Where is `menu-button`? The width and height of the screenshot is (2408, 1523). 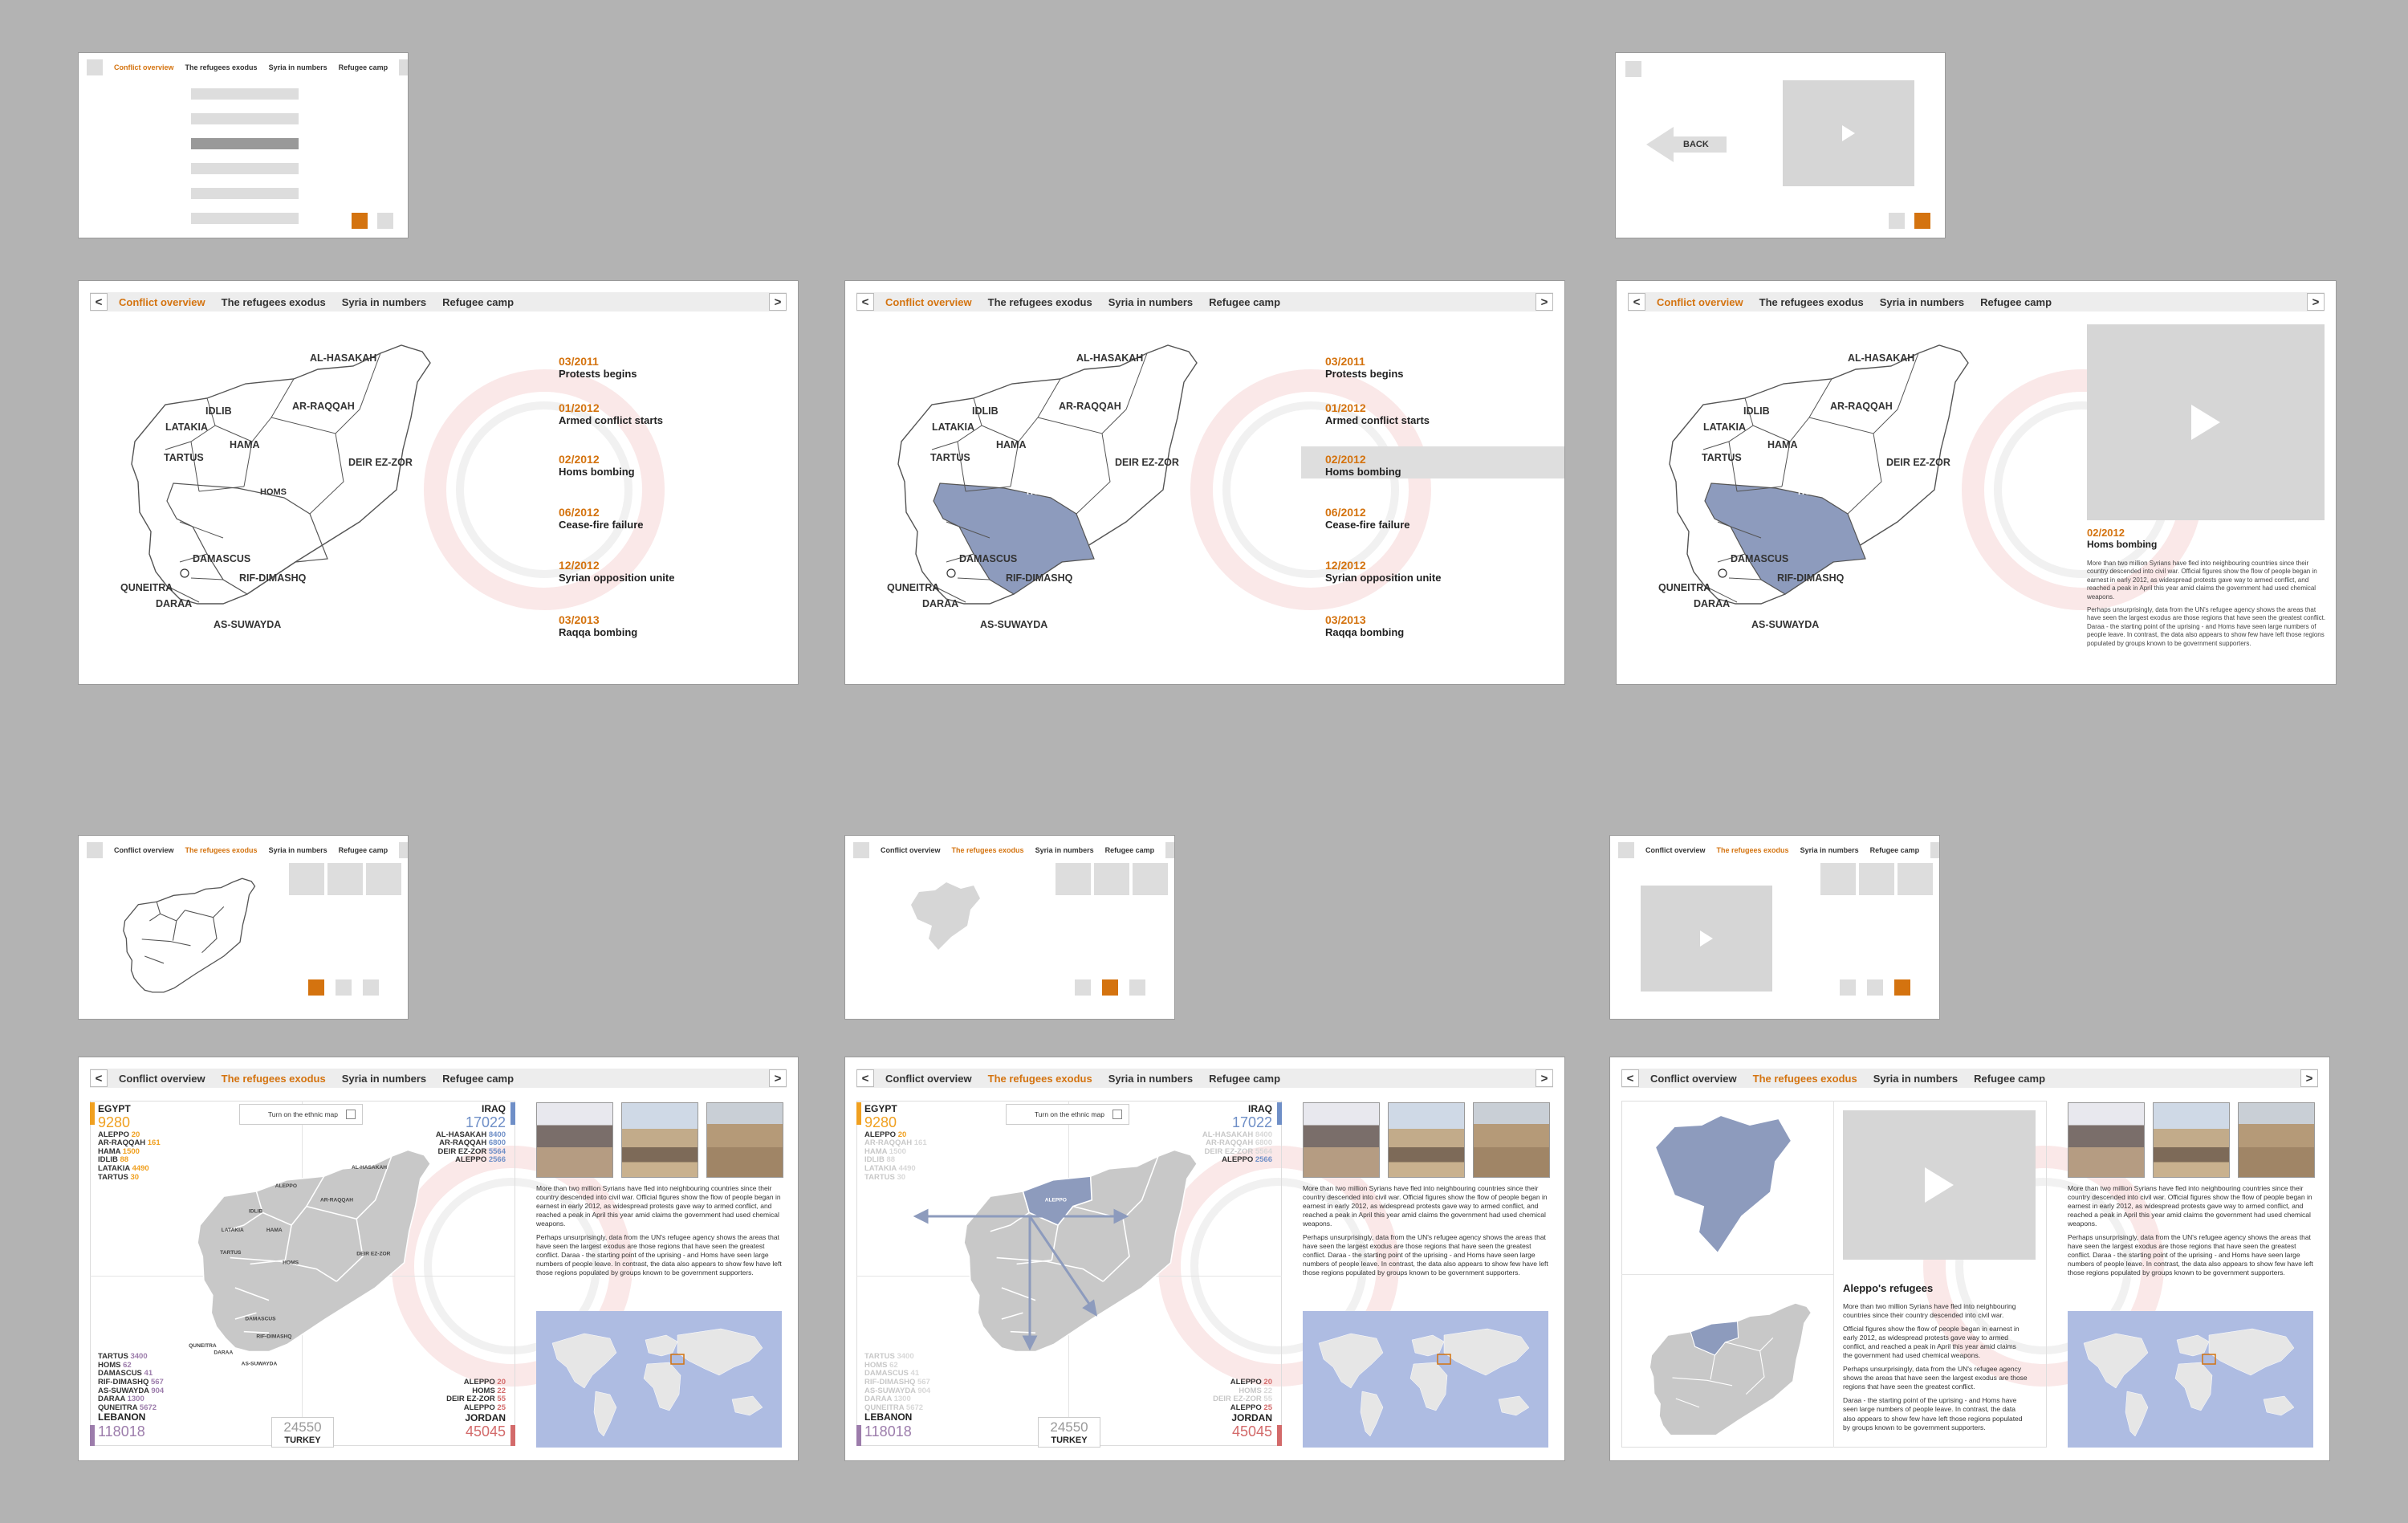 menu-button is located at coordinates (1633, 69).